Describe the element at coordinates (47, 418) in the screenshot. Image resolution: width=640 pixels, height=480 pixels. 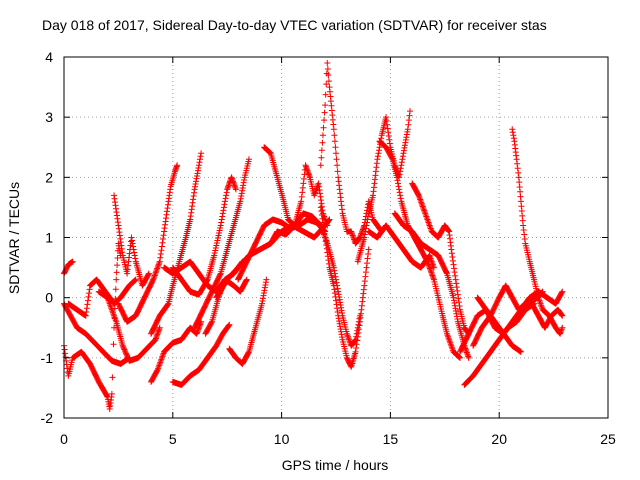
I see `y-tick-label: -2` at that location.